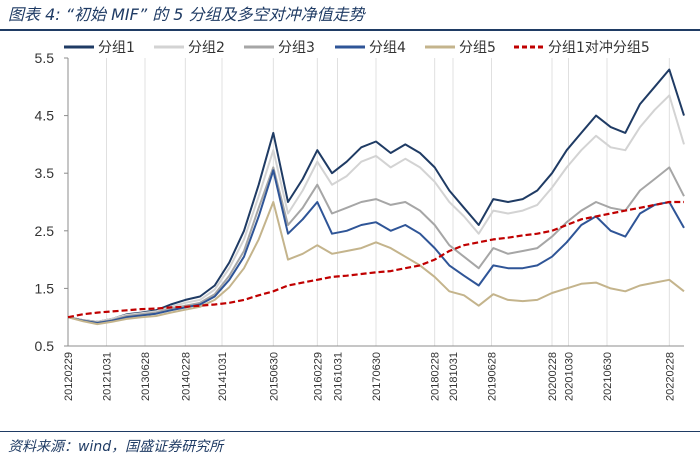 This screenshot has width=700, height=461. Describe the element at coordinates (274, 376) in the screenshot. I see `x-tick-label: 20150630` at that location.